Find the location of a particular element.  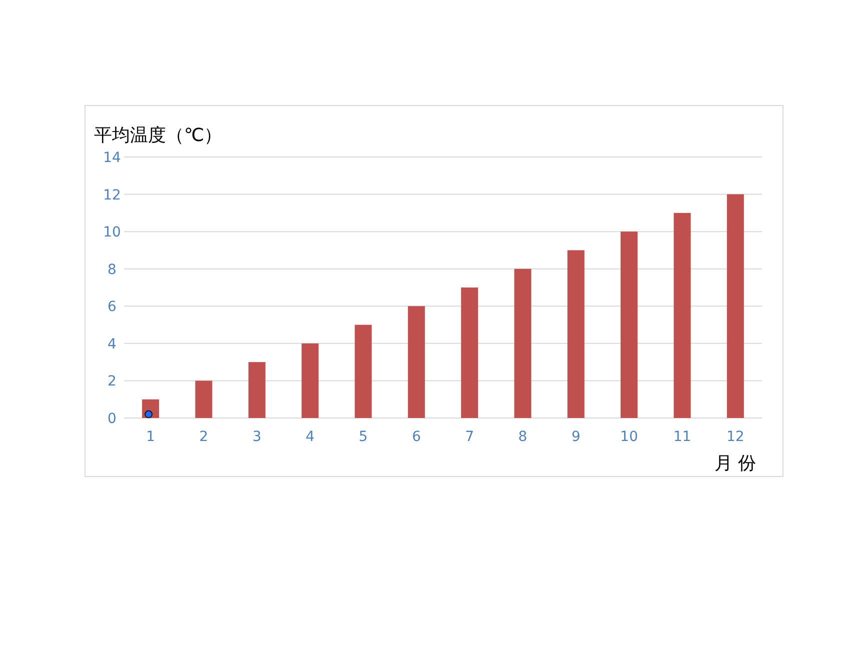

x-tick-label: 8 is located at coordinates (523, 437).